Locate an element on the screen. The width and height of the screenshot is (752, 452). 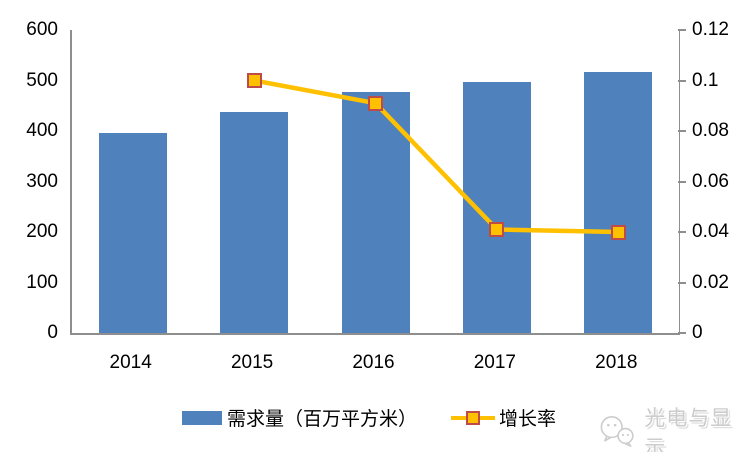
watermark-text: 光电与显示 is located at coordinates (688, 429).